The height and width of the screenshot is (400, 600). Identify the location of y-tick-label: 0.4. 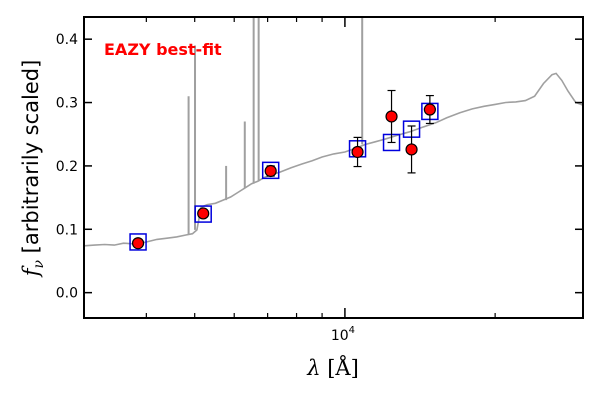
(67, 40).